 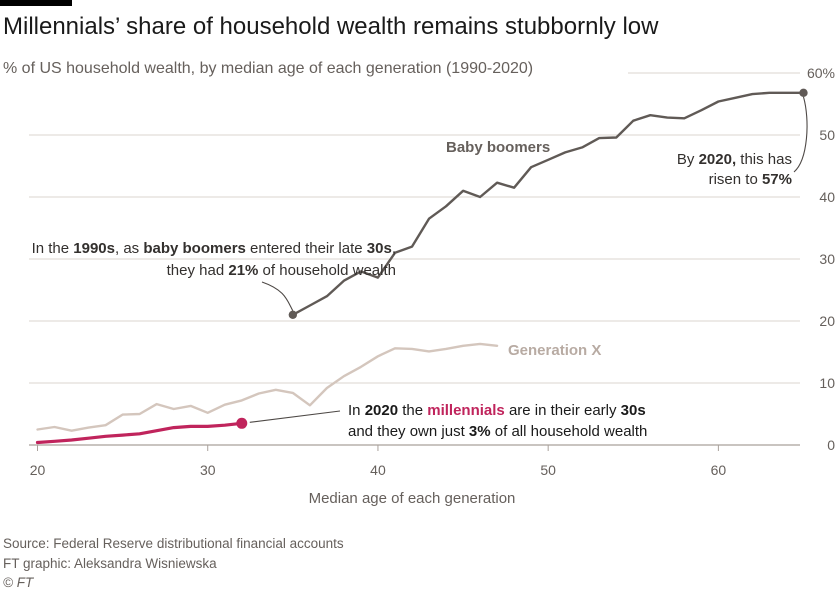 What do you see at coordinates (277, 296) in the screenshot?
I see `connector-boomers-1990s` at bounding box center [277, 296].